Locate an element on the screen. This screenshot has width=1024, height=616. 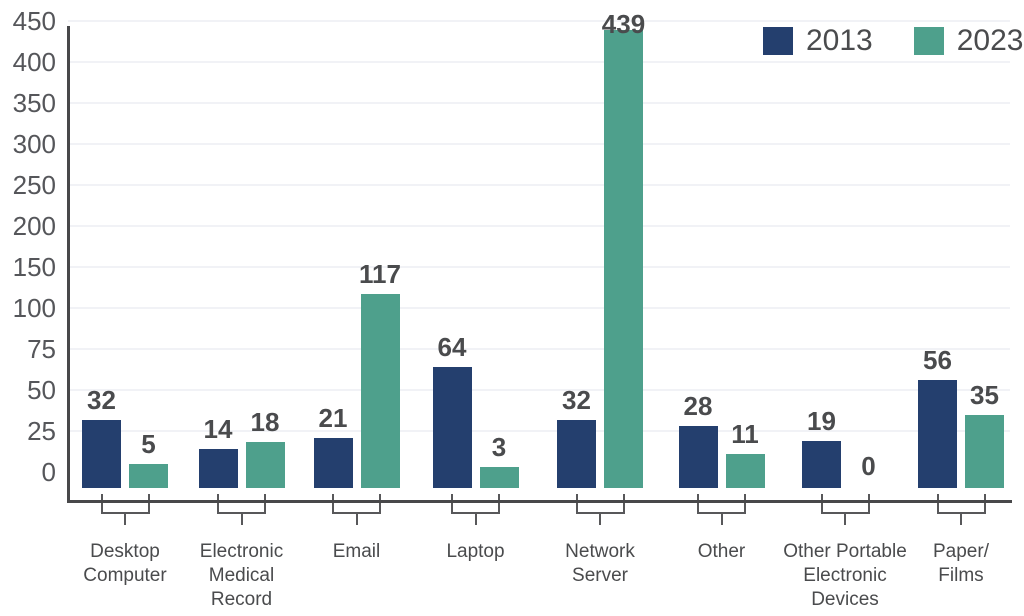
bar-value-label: 117 is located at coordinates (380, 274).